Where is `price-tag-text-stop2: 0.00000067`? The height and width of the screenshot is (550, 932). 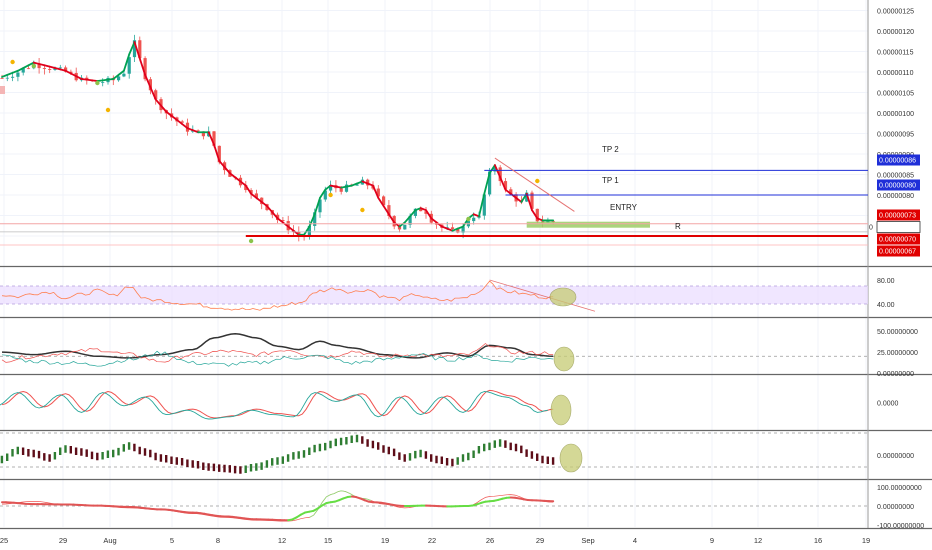
price-tag-text-stop2: 0.00000067 is located at coordinates (897, 252).